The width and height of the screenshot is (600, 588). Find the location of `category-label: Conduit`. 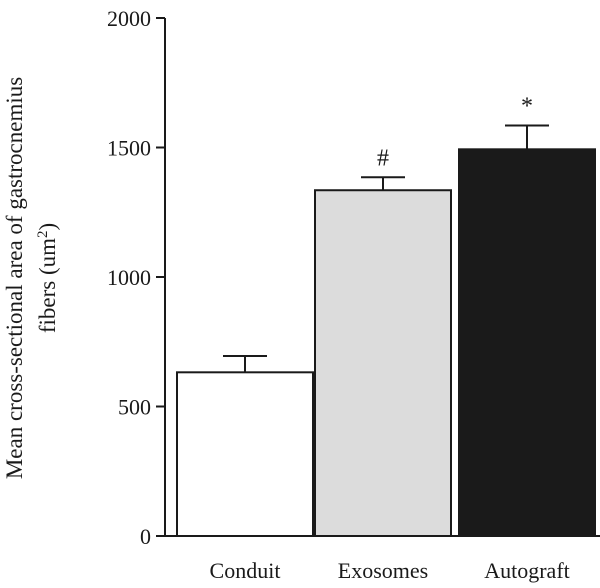

category-label: Conduit is located at coordinates (245, 570).